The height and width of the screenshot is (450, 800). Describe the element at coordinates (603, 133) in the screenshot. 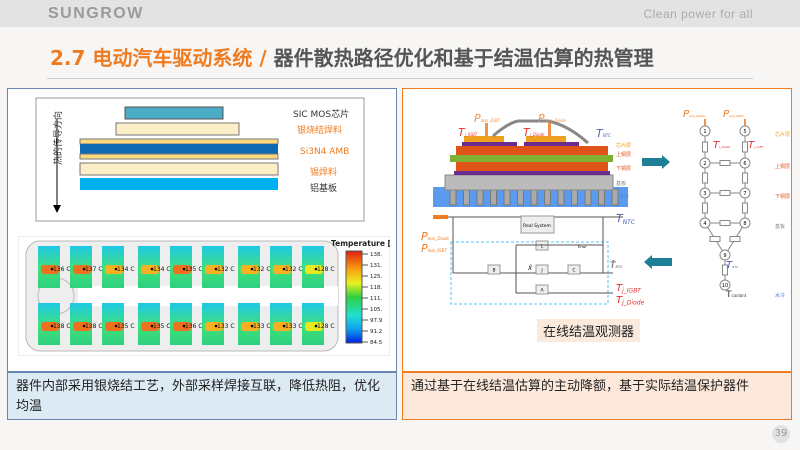

I see `tntc-label: TNTC` at that location.